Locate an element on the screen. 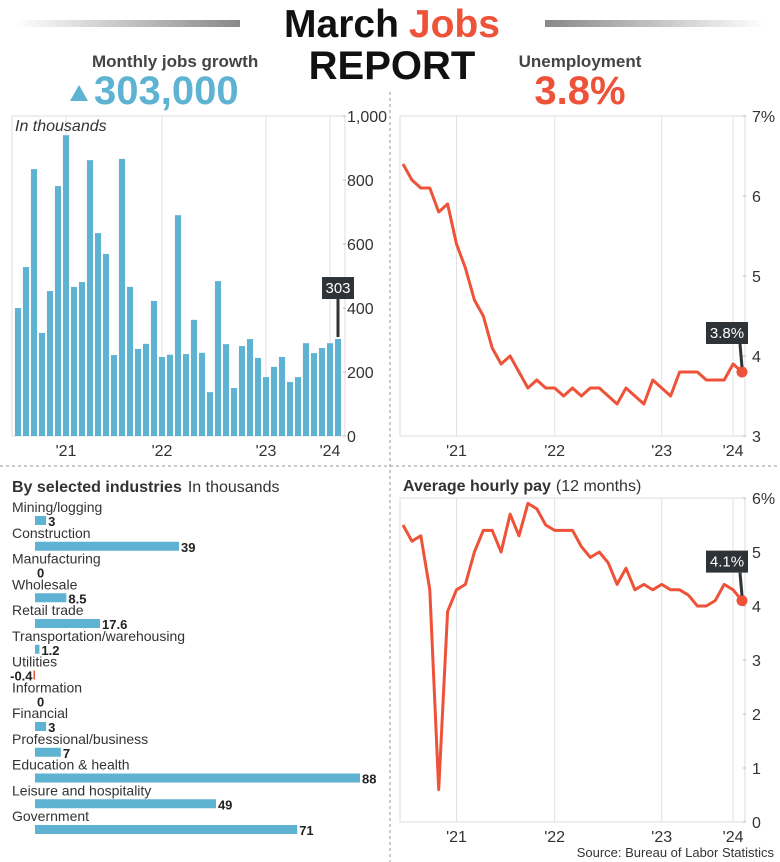  chart-title: Average hourly pay (12 months) is located at coordinates (522, 486).